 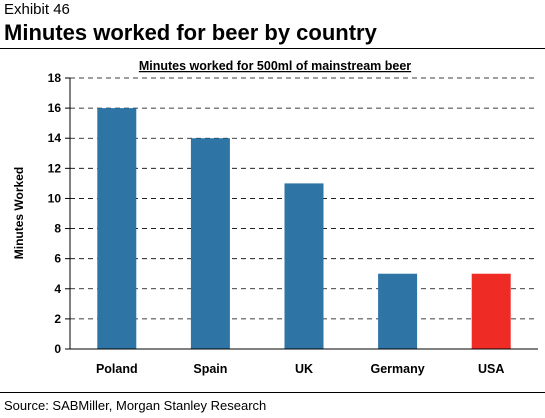 What do you see at coordinates (55, 138) in the screenshot?
I see `y-tick-label: 14` at bounding box center [55, 138].